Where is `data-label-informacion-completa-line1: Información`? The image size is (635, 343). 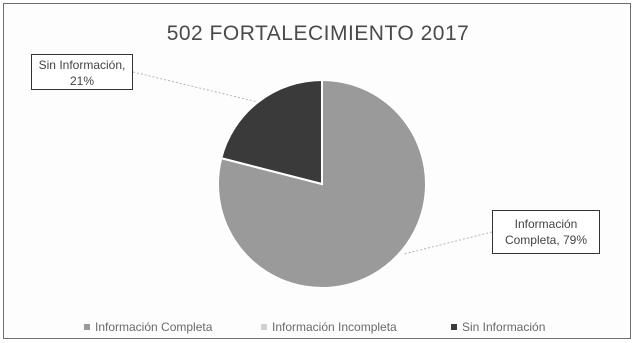 data-label-informacion-completa-line1: Información is located at coordinates (546, 224).